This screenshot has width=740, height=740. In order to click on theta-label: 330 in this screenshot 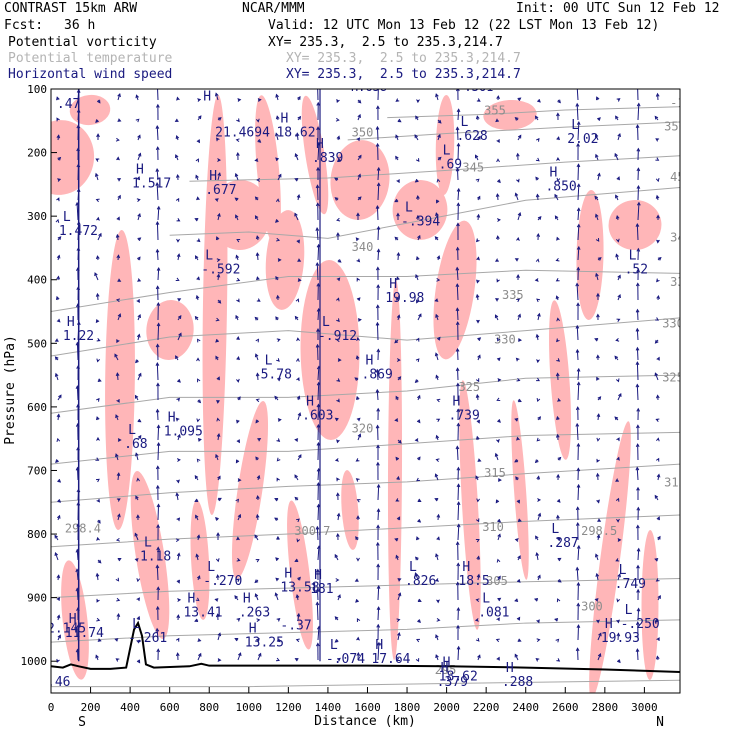, I will do `click(505, 339)`.